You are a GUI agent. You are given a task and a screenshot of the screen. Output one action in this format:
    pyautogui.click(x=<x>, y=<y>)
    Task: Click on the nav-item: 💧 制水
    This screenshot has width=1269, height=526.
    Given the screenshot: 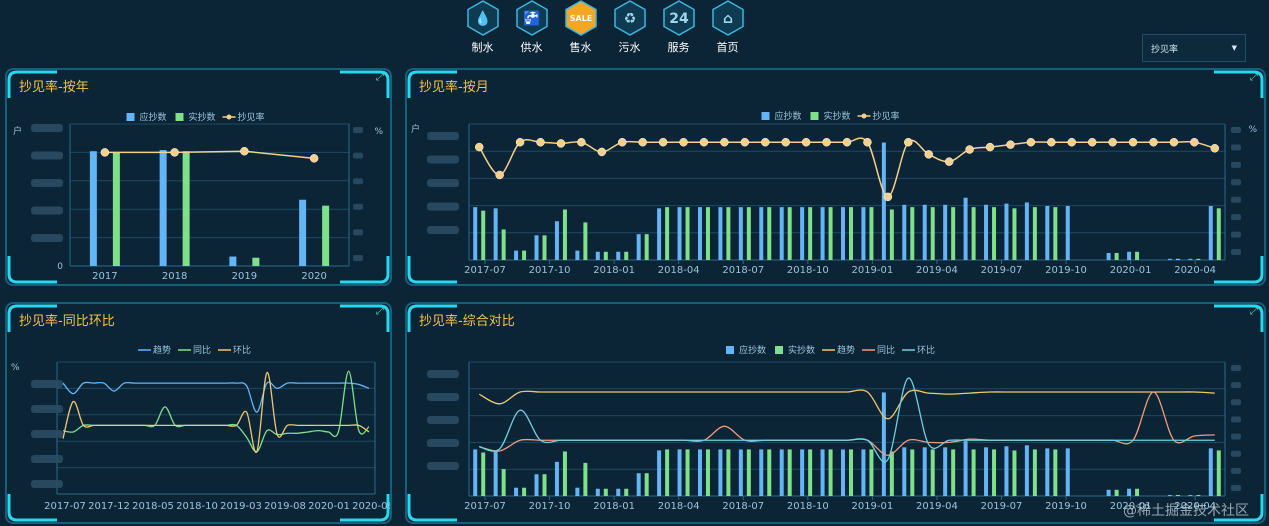 What is the action you would take?
    pyautogui.click(x=482, y=29)
    